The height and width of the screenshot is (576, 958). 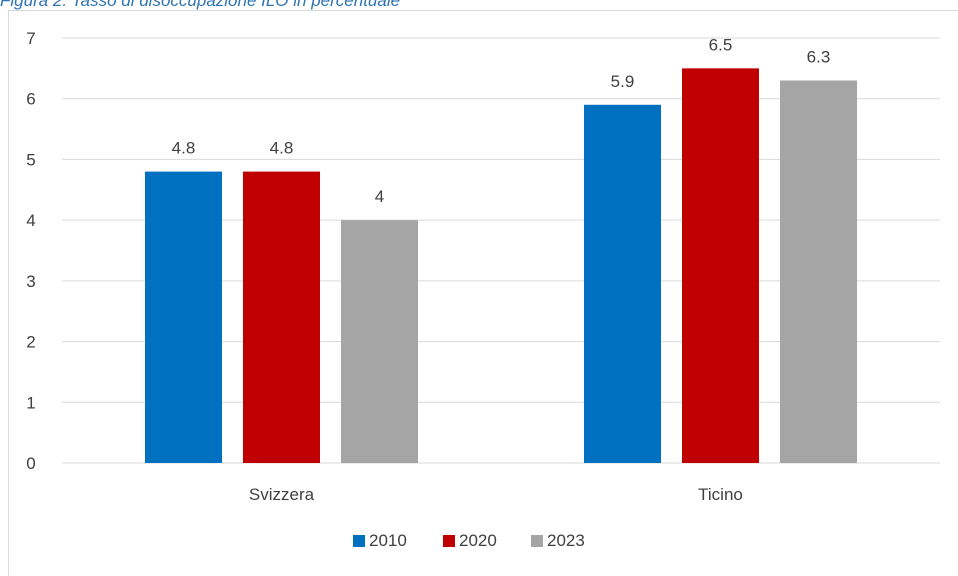 What do you see at coordinates (379, 196) in the screenshot?
I see `data-label: 4` at bounding box center [379, 196].